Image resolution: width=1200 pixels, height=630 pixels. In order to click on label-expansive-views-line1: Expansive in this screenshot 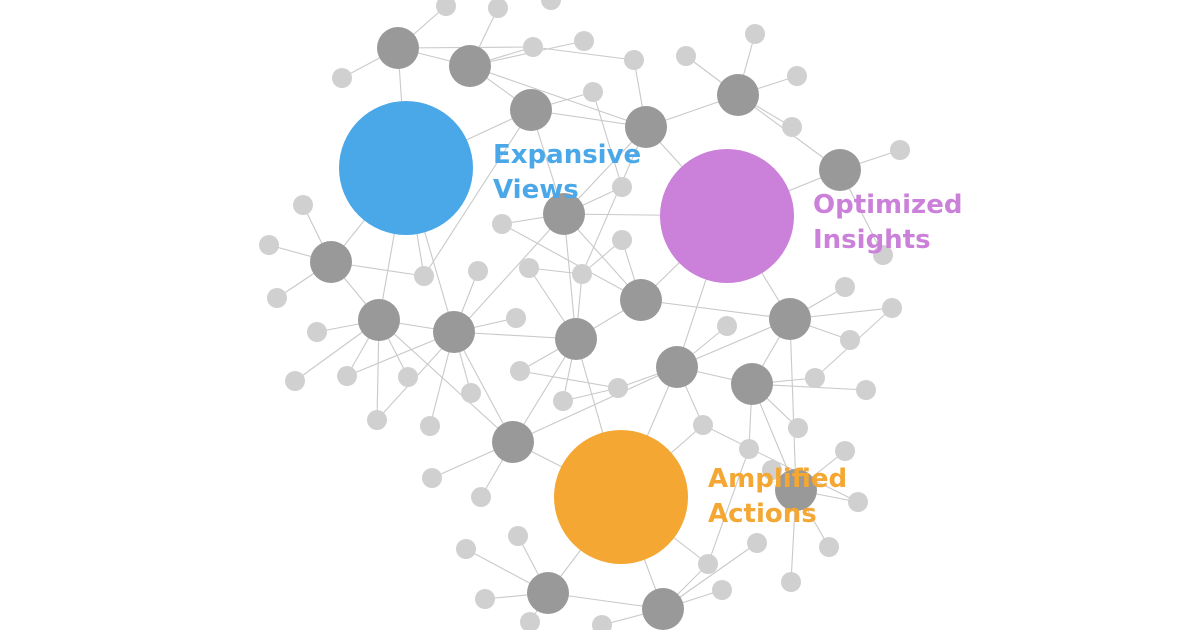, I will do `click(567, 155)`.